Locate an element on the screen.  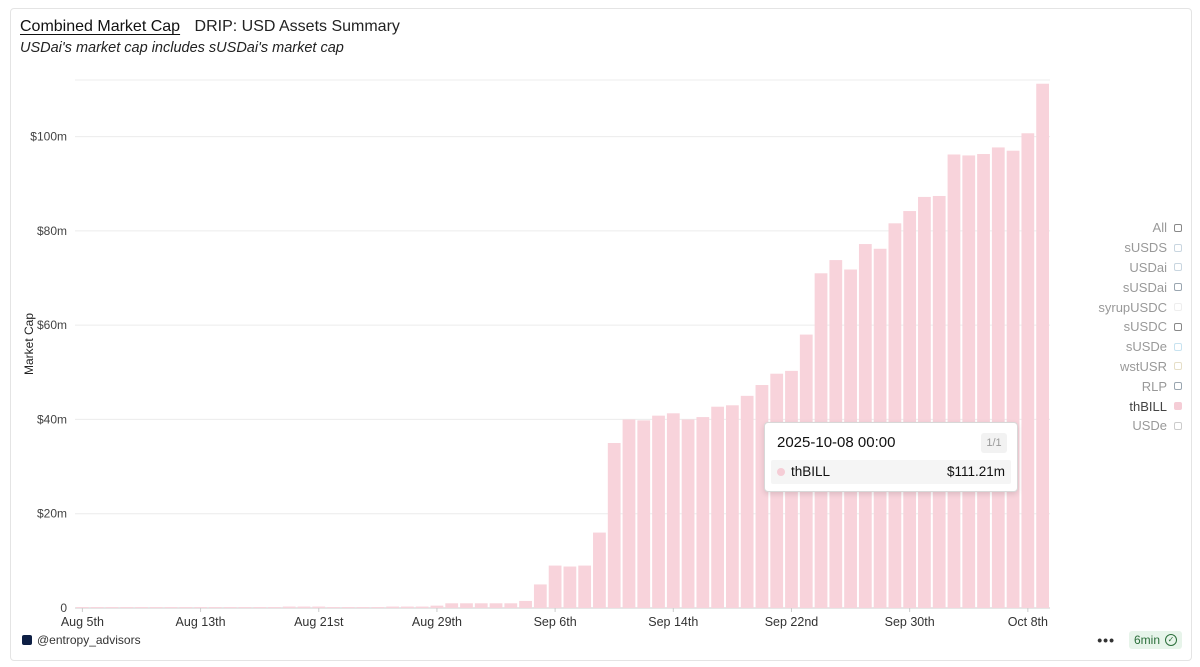
x-tick-label: Sep 30th is located at coordinates (910, 622).